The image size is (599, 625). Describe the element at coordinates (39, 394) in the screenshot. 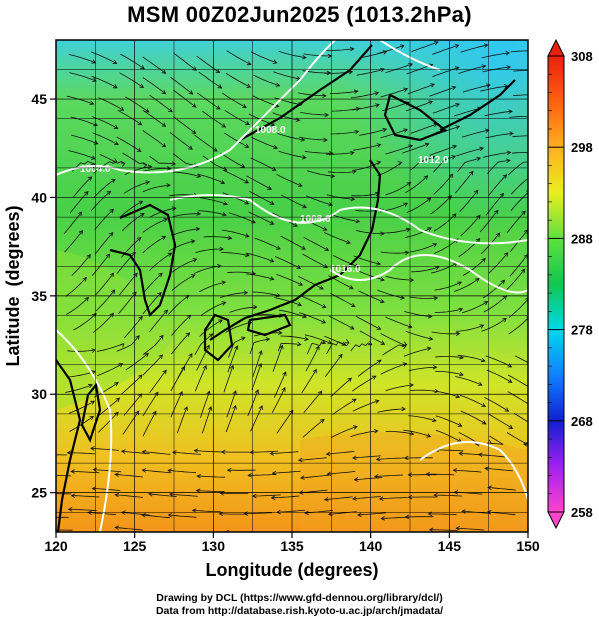

I see `y-tick-label: 30` at that location.